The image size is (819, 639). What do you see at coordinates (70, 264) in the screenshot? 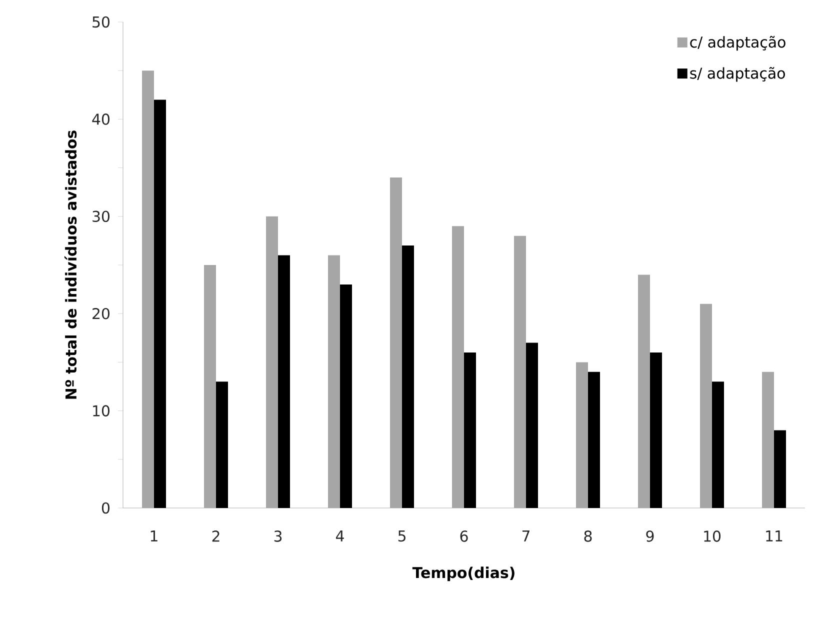
I see `y-axis-title: Nº total de indivíduos avistados` at bounding box center [70, 264].